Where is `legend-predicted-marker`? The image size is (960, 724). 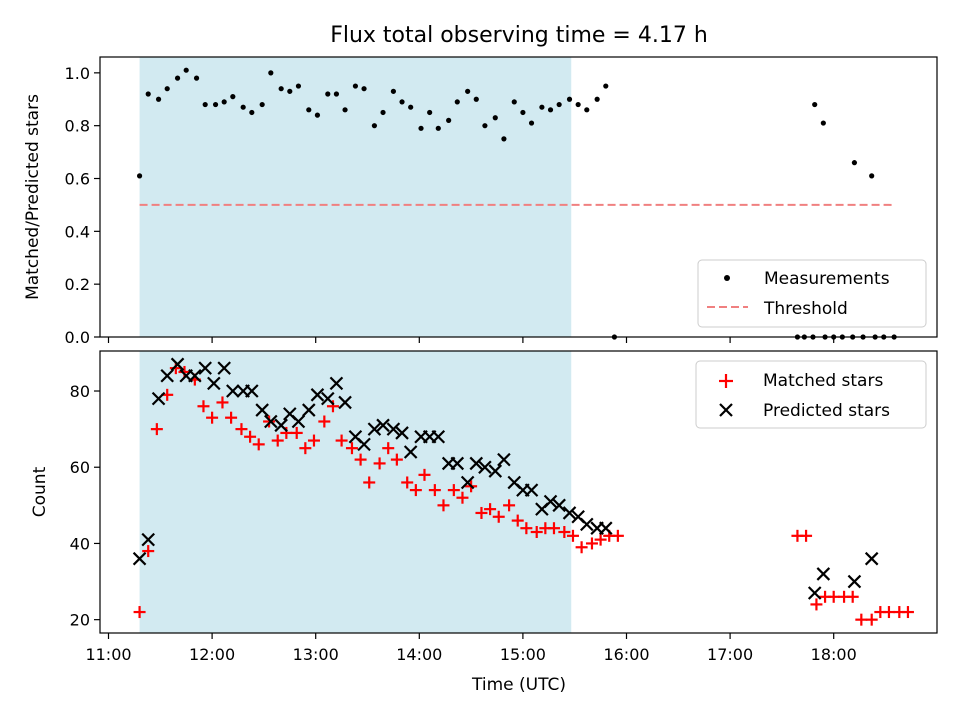
legend-predicted-marker is located at coordinates (726, 410).